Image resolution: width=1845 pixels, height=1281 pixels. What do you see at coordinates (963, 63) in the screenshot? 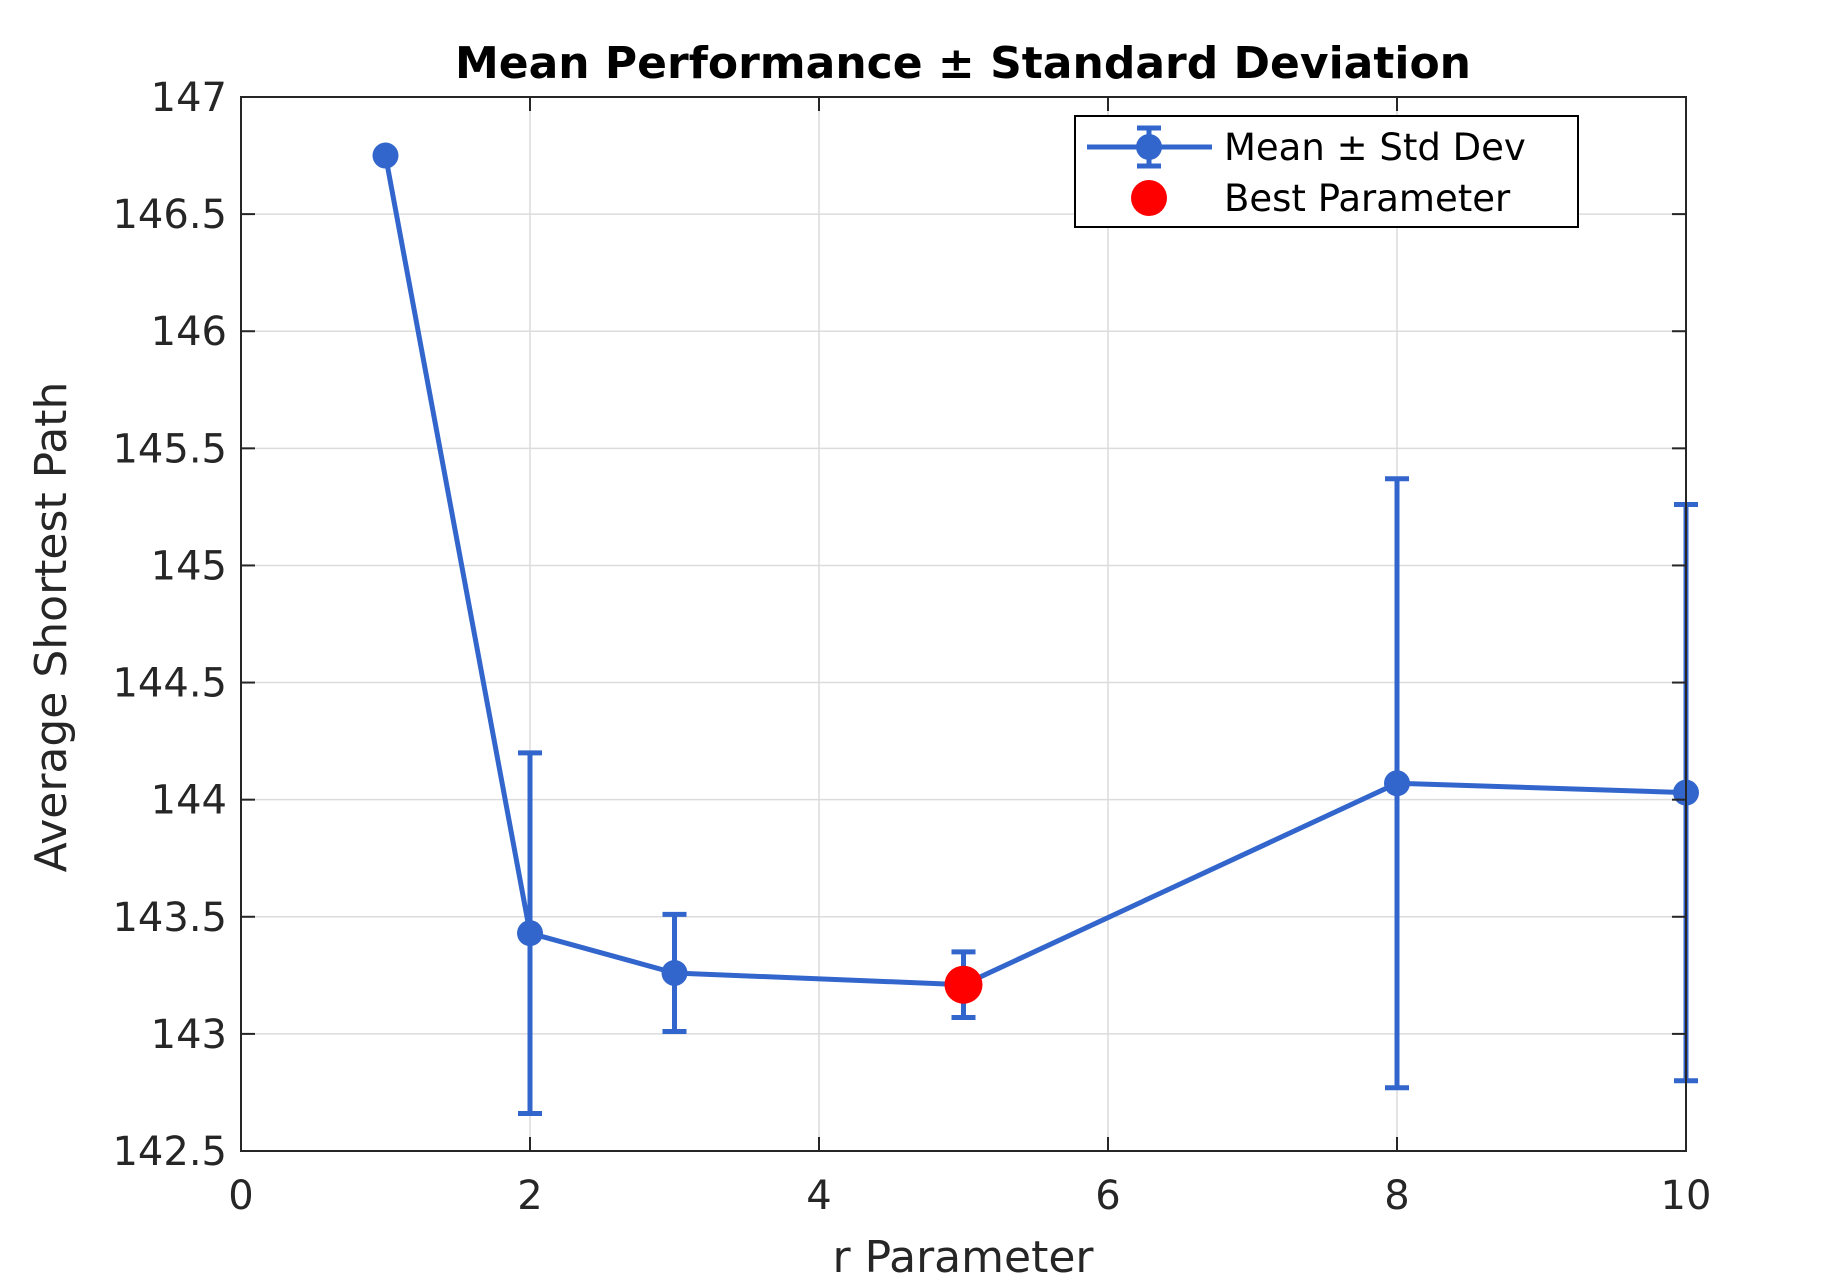
I see `chart-title: Mean Performance ± Standard Deviation` at bounding box center [963, 63].